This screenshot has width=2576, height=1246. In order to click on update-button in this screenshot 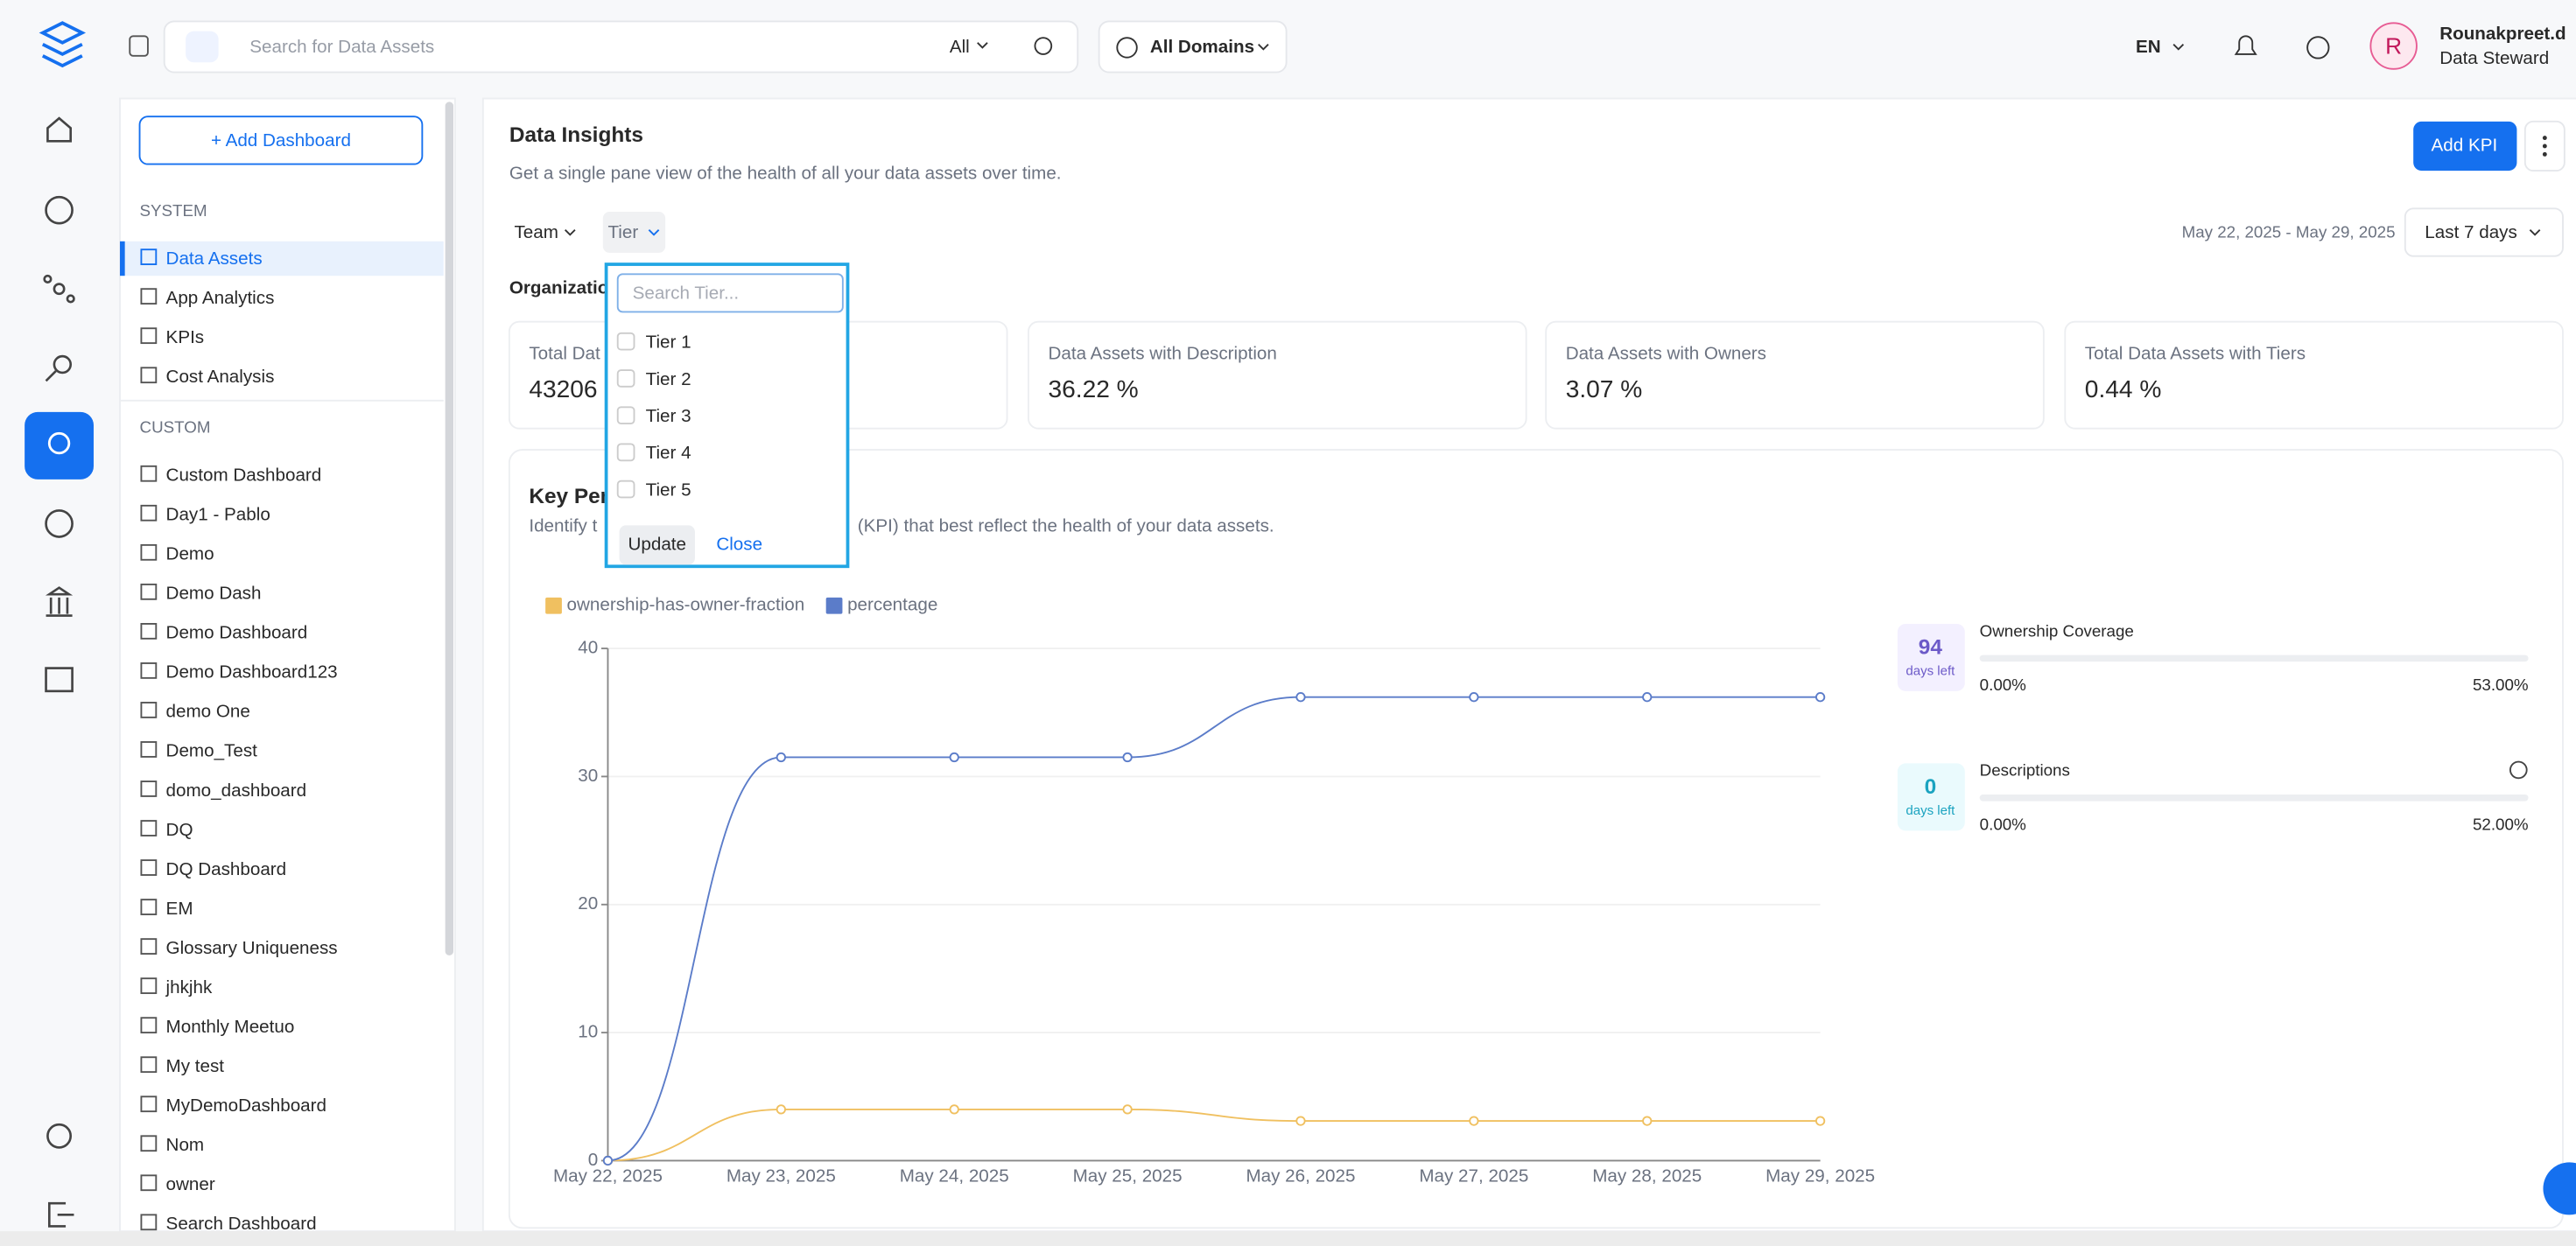, I will do `click(657, 545)`.